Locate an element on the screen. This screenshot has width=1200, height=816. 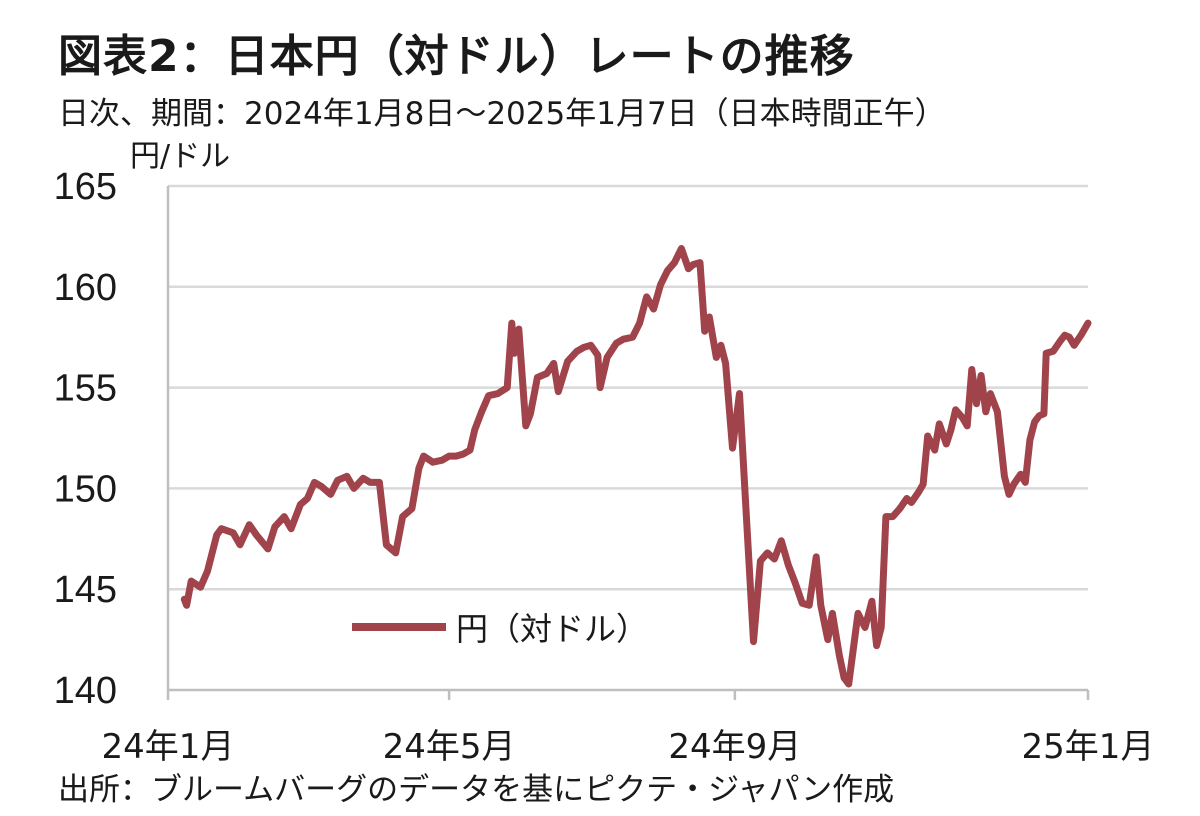
y-tick-label: 160 is located at coordinates (85, 288).